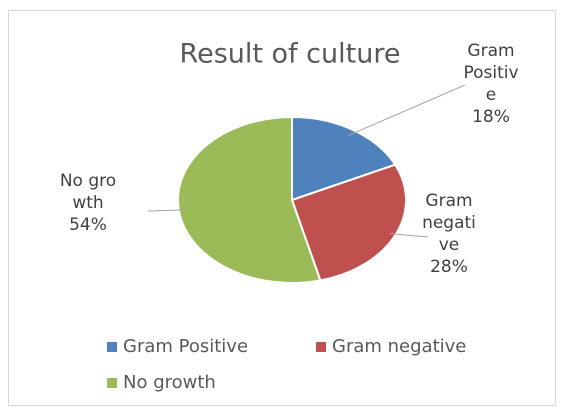 Image resolution: width=561 pixels, height=410 pixels. I want to click on data-label-category: No growth, so click(88, 192).